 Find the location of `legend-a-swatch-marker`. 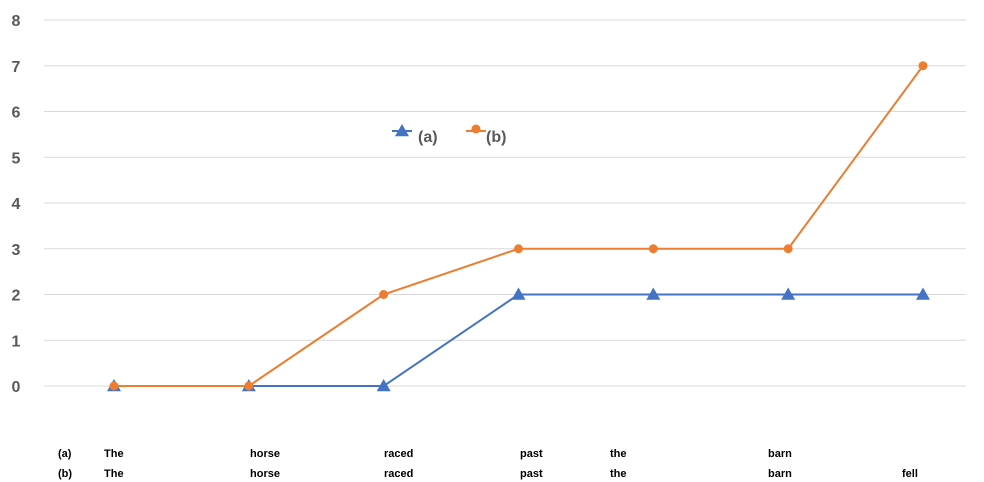

legend-a-swatch-marker is located at coordinates (402, 130).